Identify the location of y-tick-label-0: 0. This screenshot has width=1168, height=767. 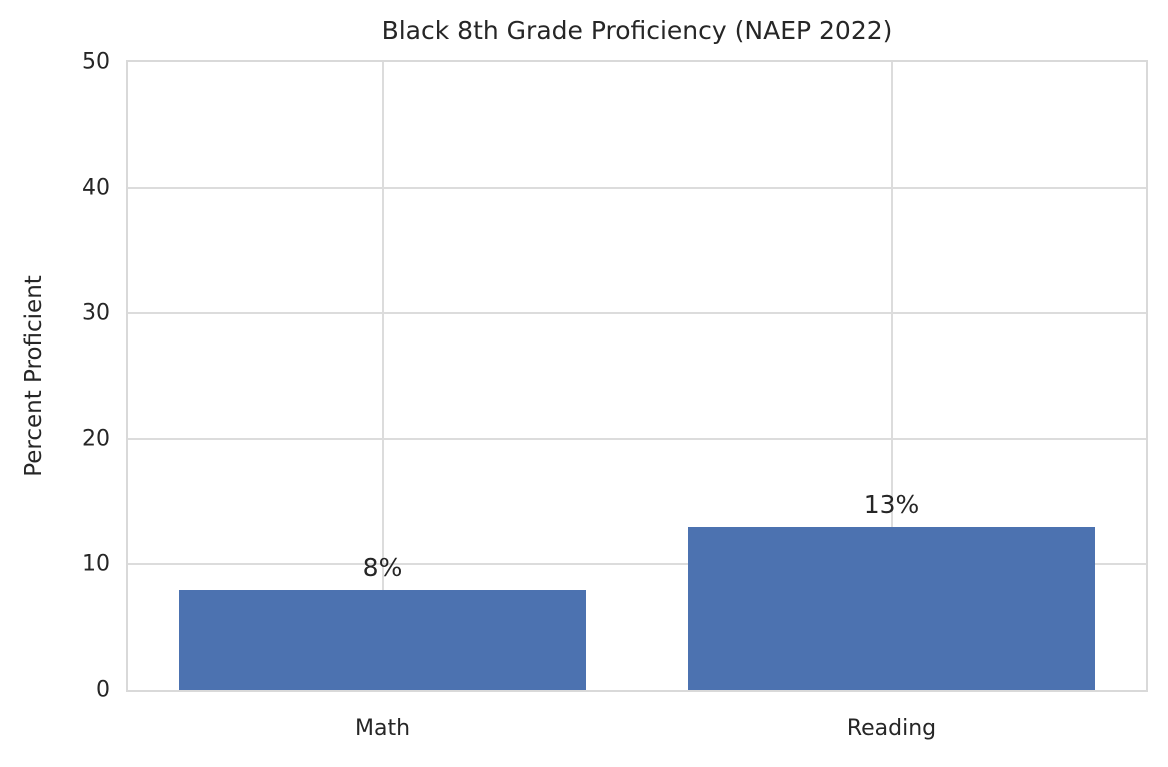
(103, 690).